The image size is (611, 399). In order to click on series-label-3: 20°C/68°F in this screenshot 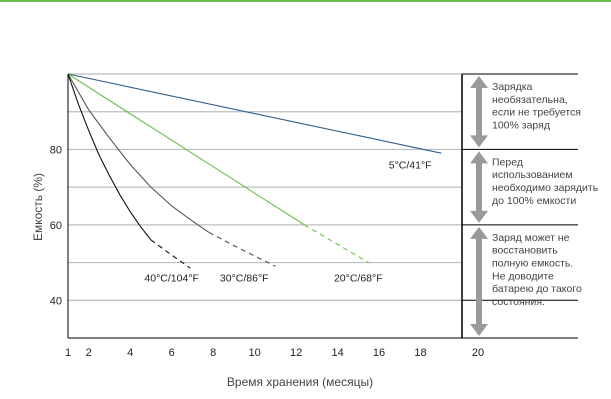, I will do `click(358, 279)`.